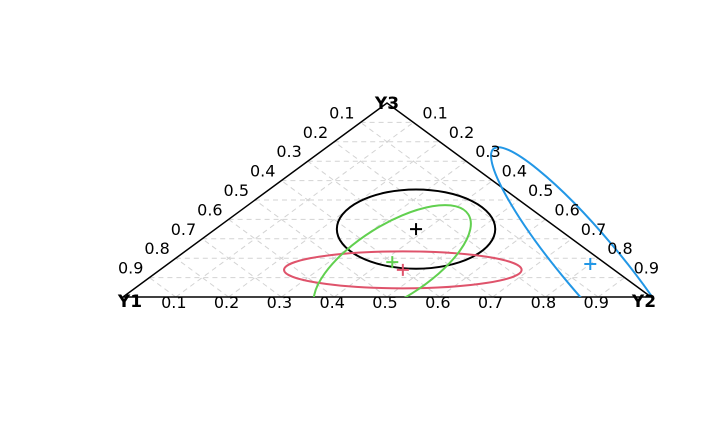  I want to click on right-tick-label: 0.4, so click(514, 171).